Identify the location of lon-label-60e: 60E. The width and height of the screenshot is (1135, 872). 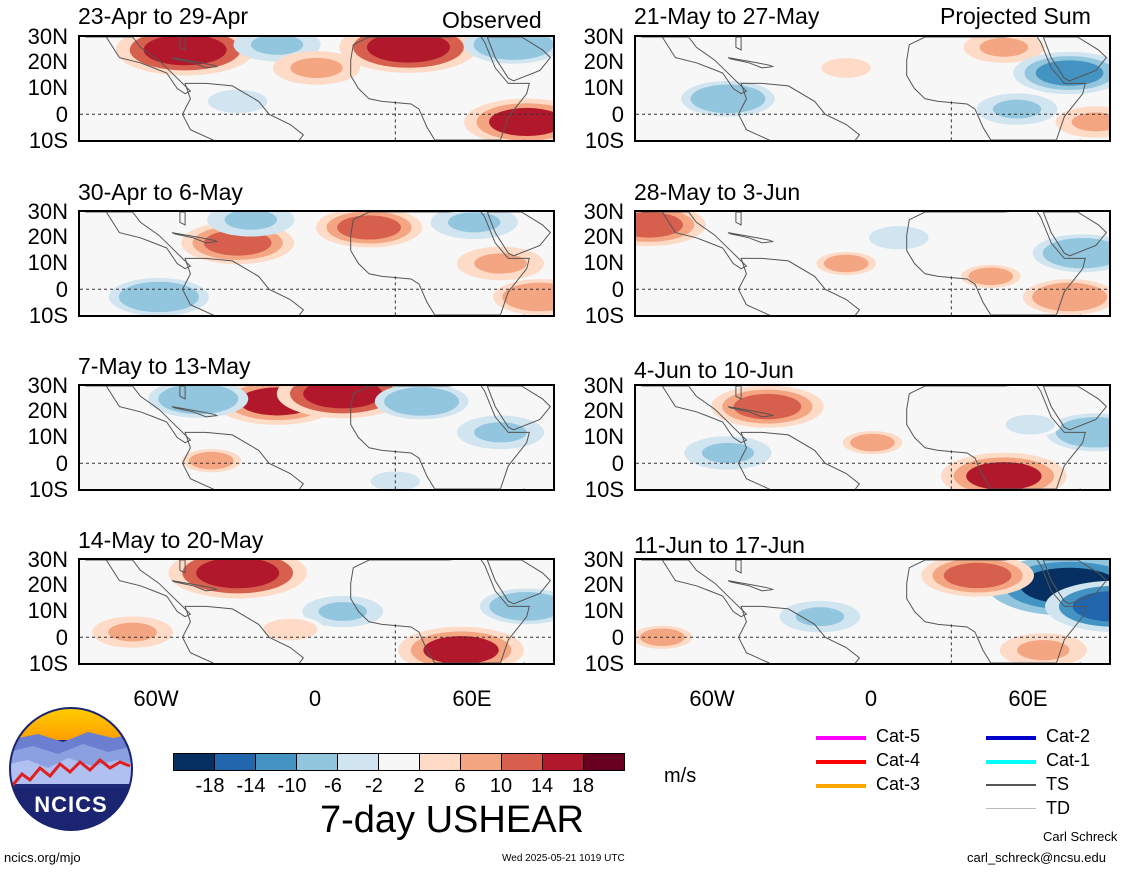
(1028, 698).